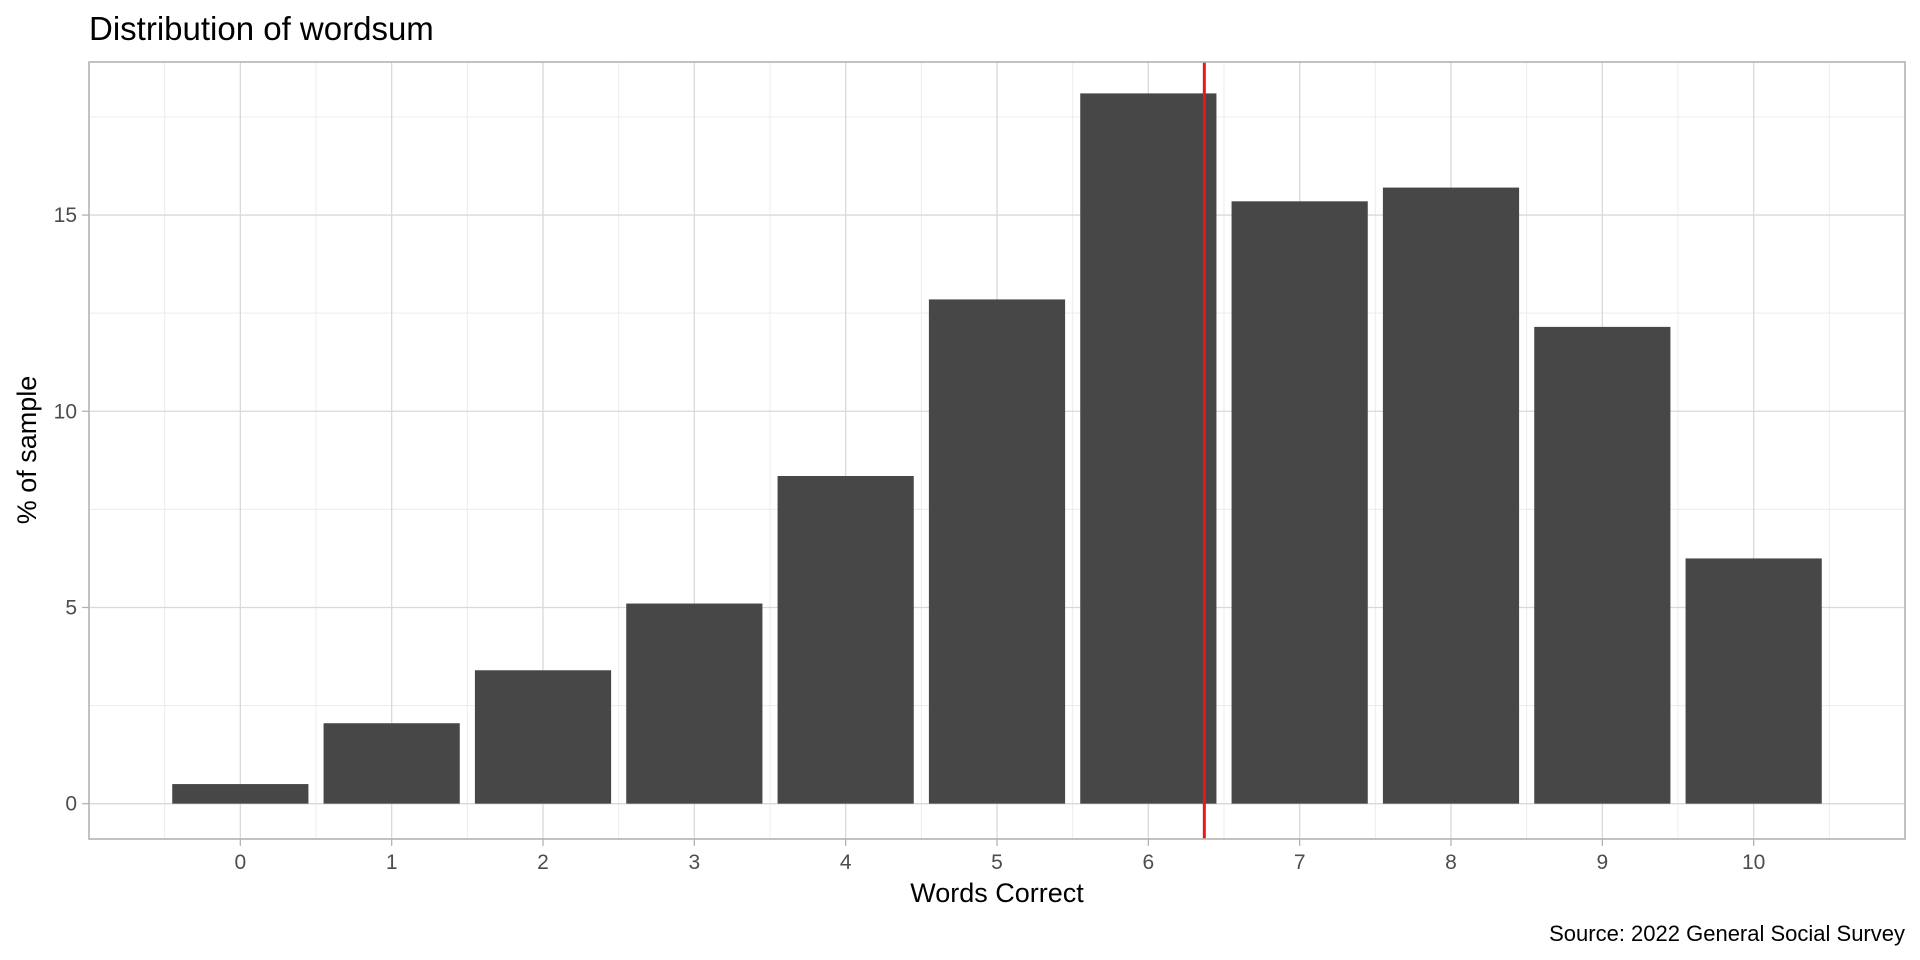 Image resolution: width=1920 pixels, height=960 pixels. Describe the element at coordinates (27, 450) in the screenshot. I see `y-axis-title: % of sample` at that location.